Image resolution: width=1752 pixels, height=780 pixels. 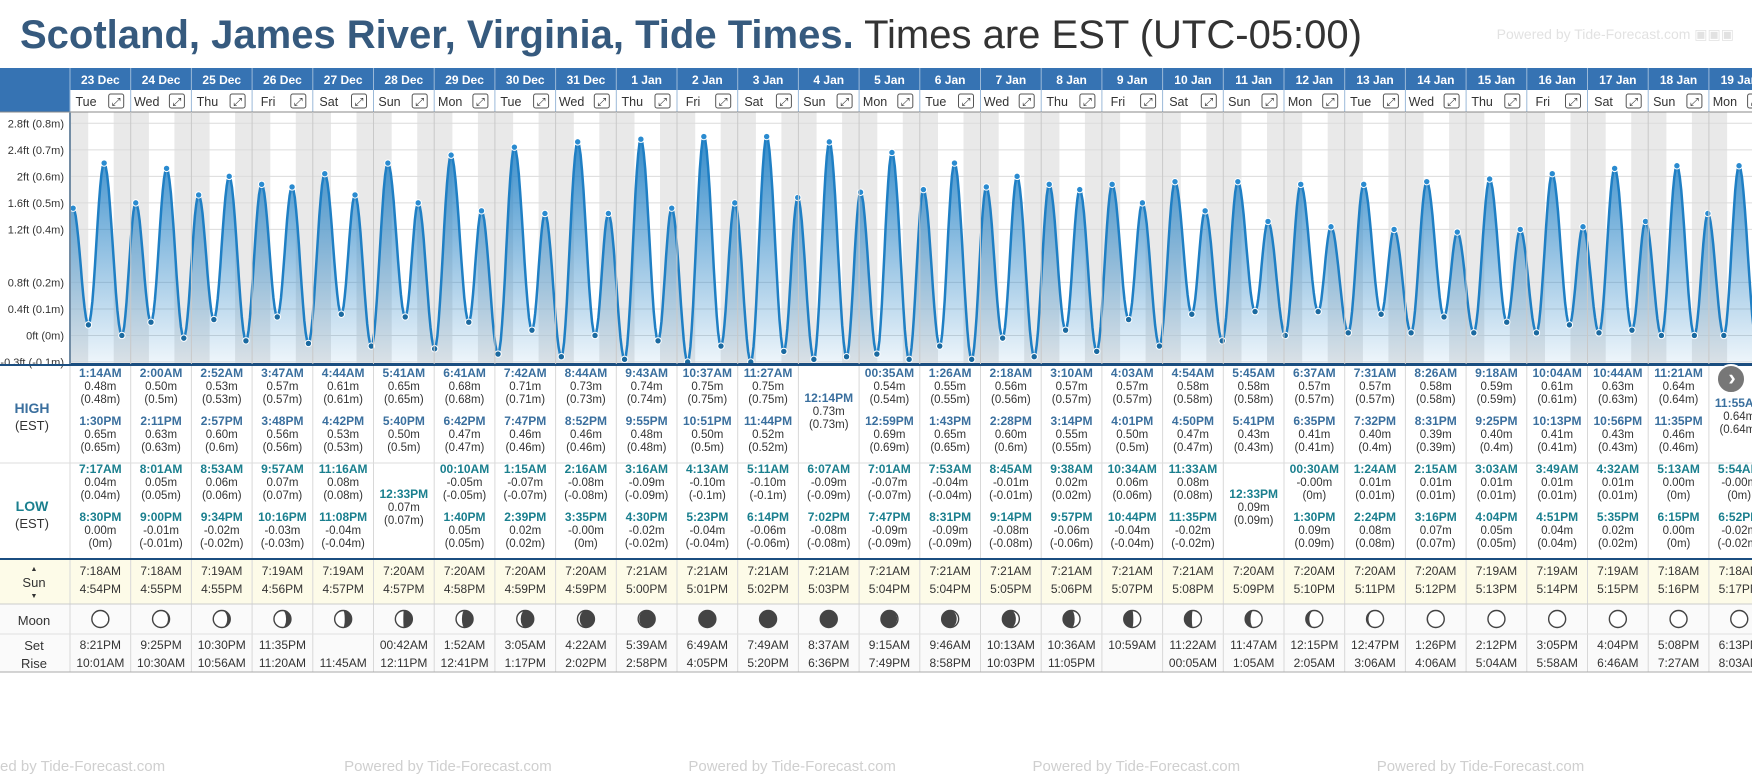 What do you see at coordinates (1557, 387) in the screenshot?
I see `high-tide-height: 0.61m` at bounding box center [1557, 387].